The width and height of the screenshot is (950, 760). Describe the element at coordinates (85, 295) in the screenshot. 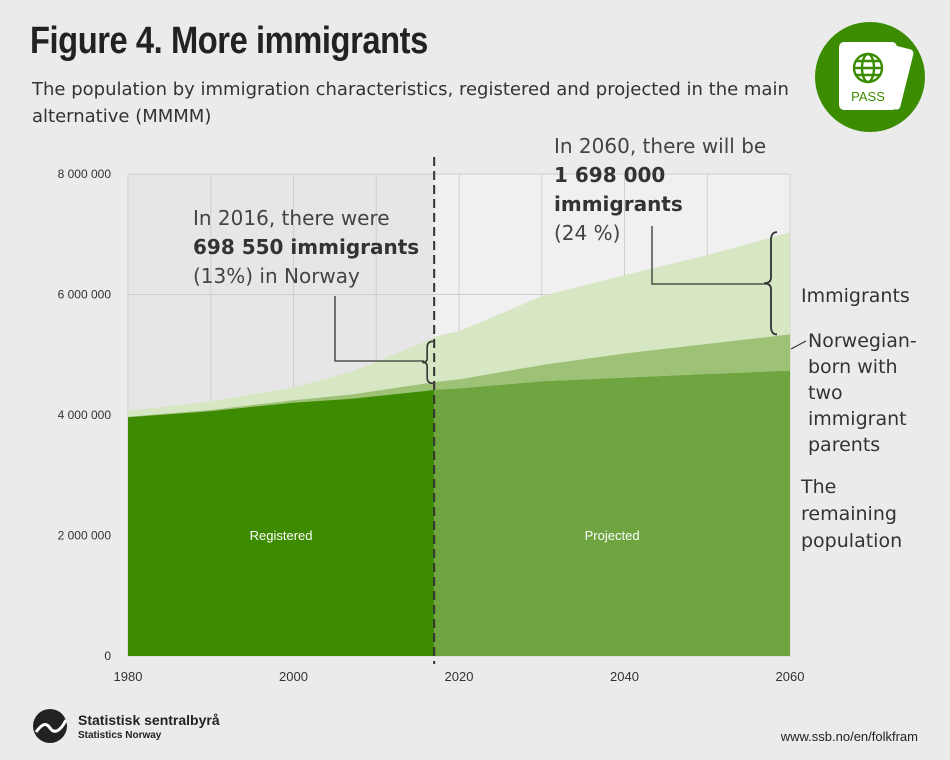

I see `y-tick-label: 6 000 000` at that location.